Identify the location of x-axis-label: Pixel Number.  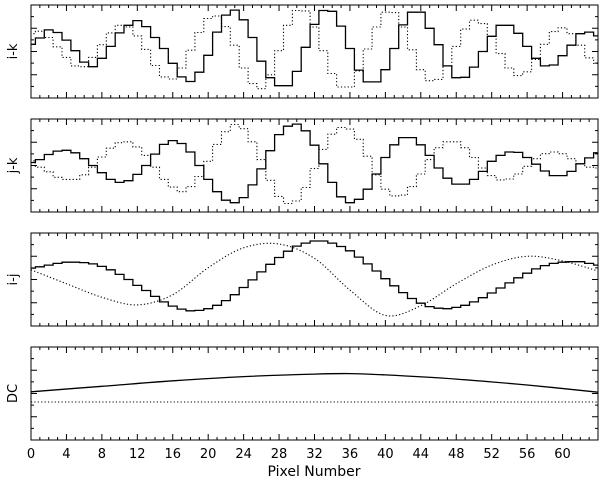
(313, 472).